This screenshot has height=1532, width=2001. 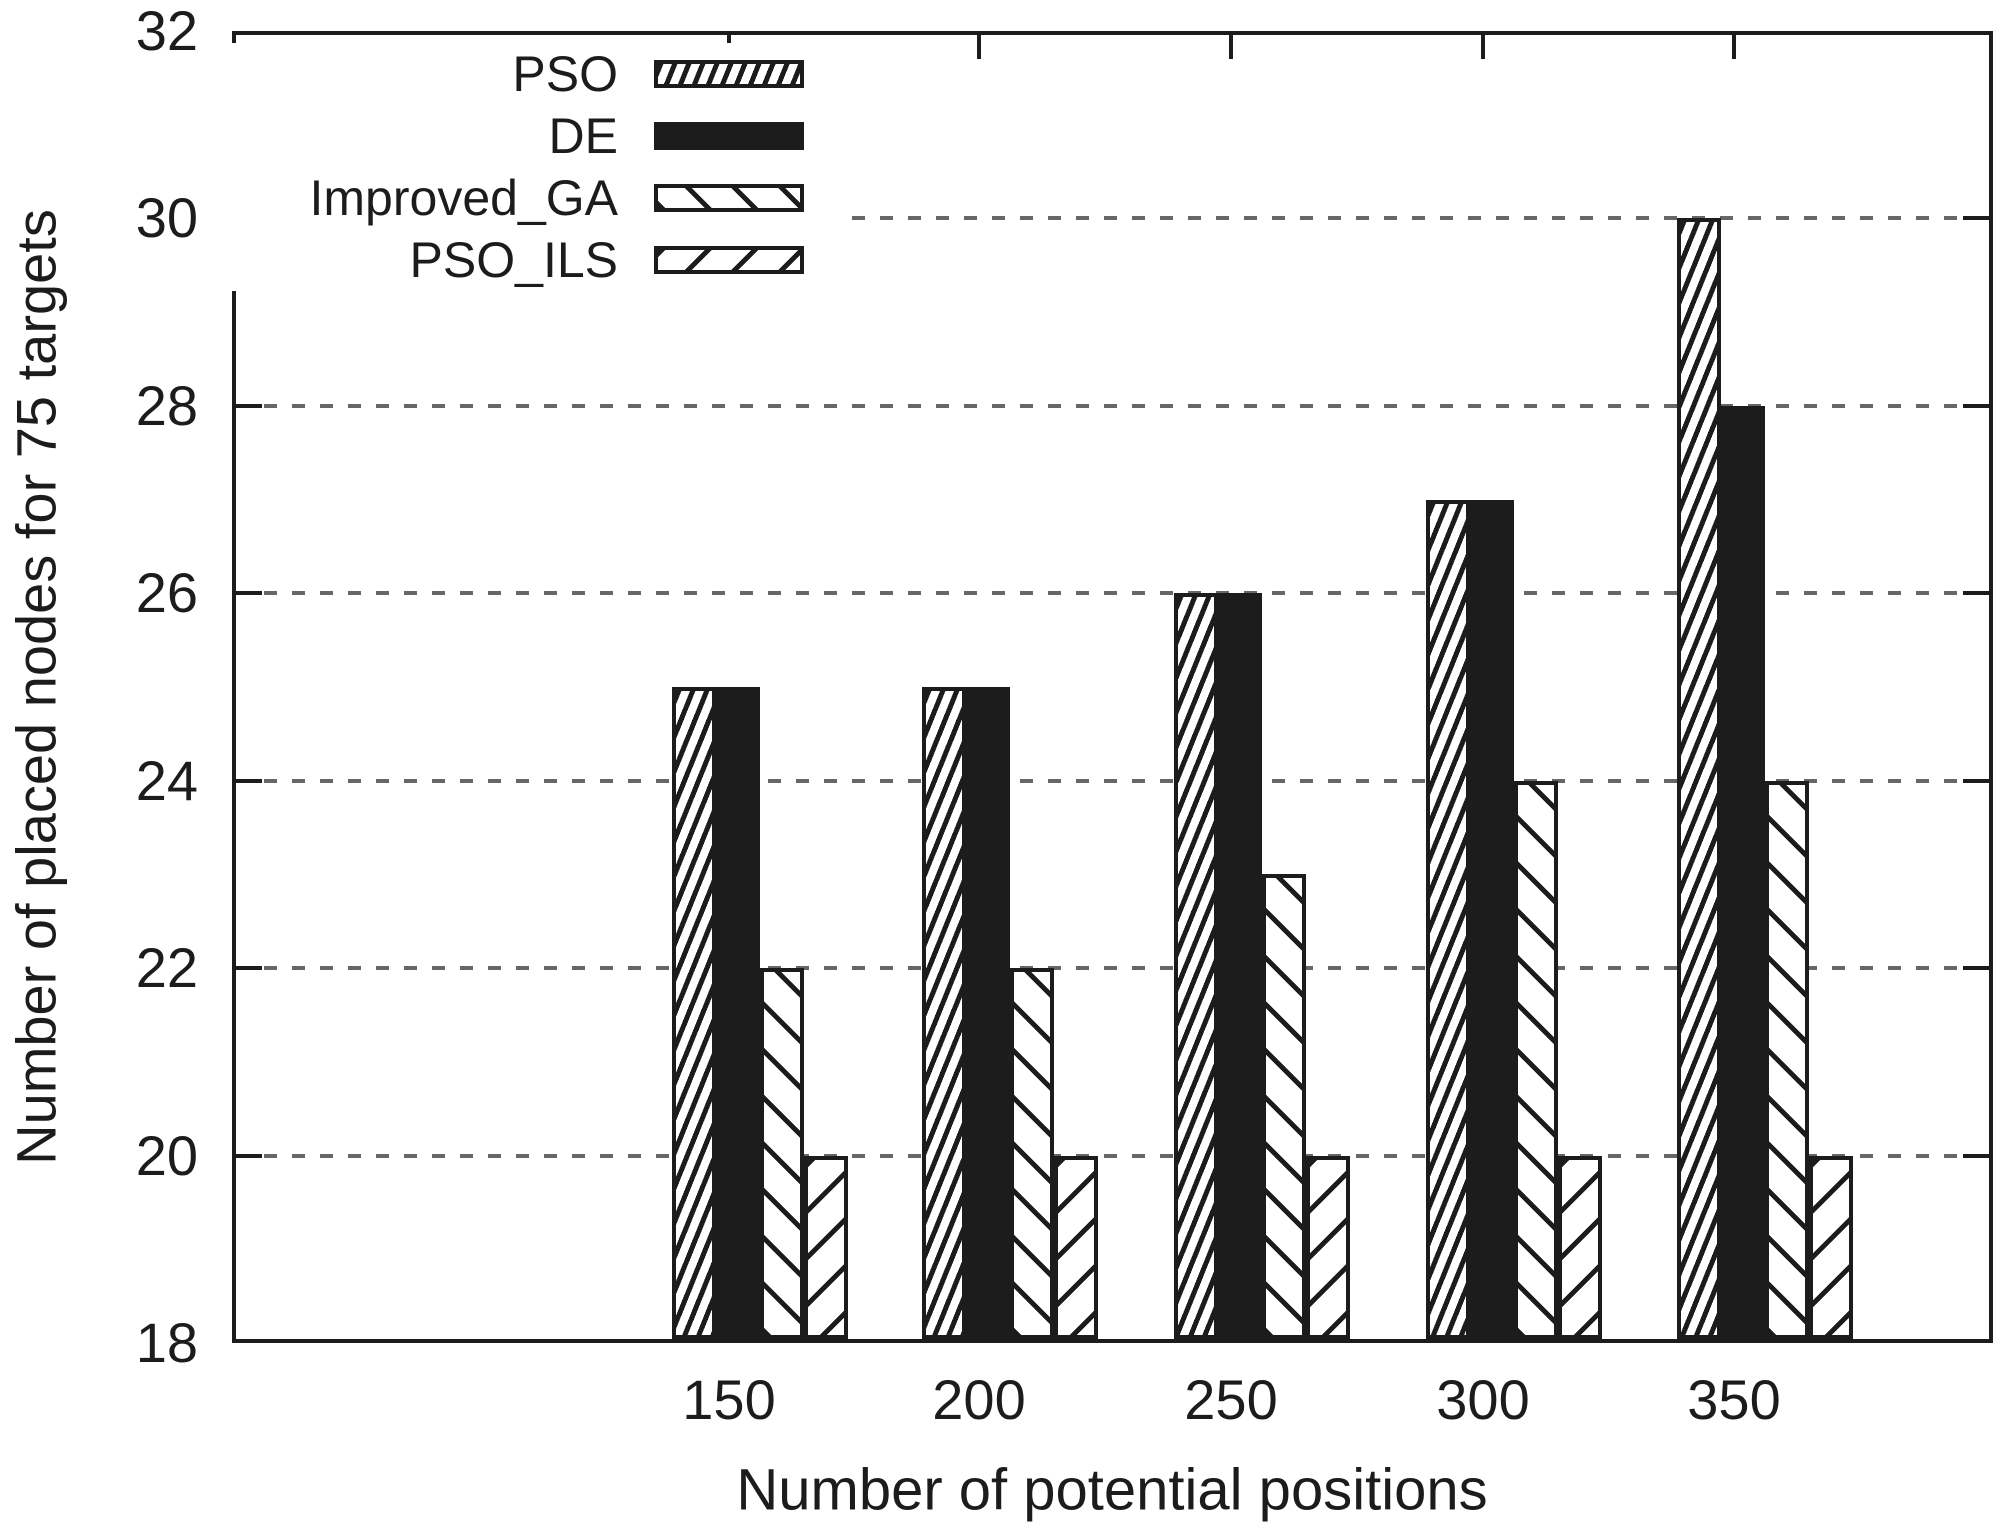 What do you see at coordinates (979, 1399) in the screenshot?
I see `x-tick-label-200: 200` at bounding box center [979, 1399].